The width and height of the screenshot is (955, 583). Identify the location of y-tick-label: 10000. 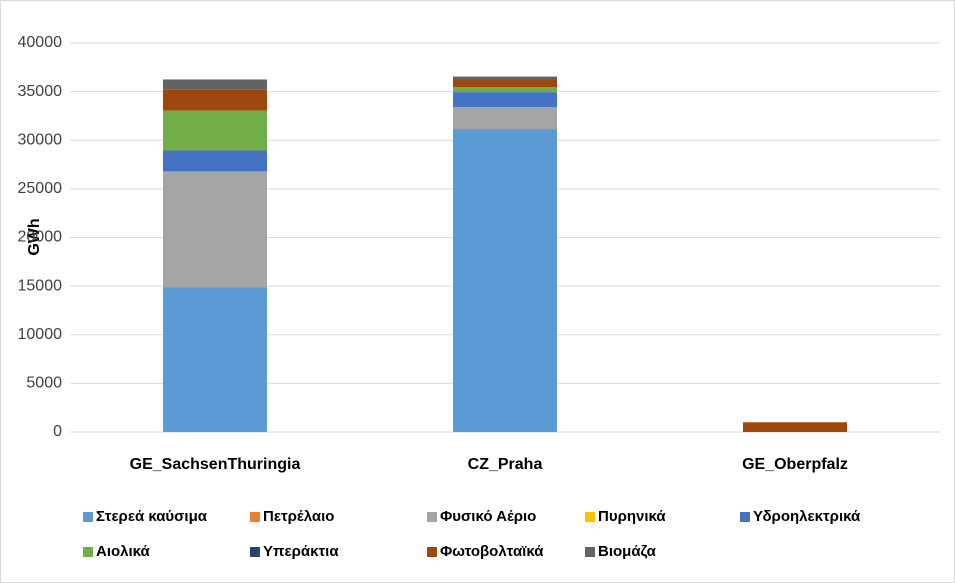
(40, 334).